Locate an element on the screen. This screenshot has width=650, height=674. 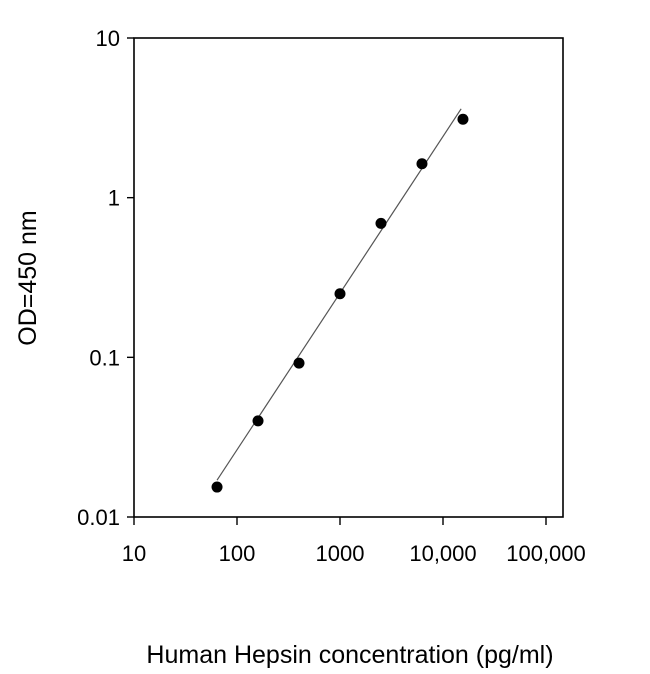
x-tick-label: 100,000 is located at coordinates (546, 553).